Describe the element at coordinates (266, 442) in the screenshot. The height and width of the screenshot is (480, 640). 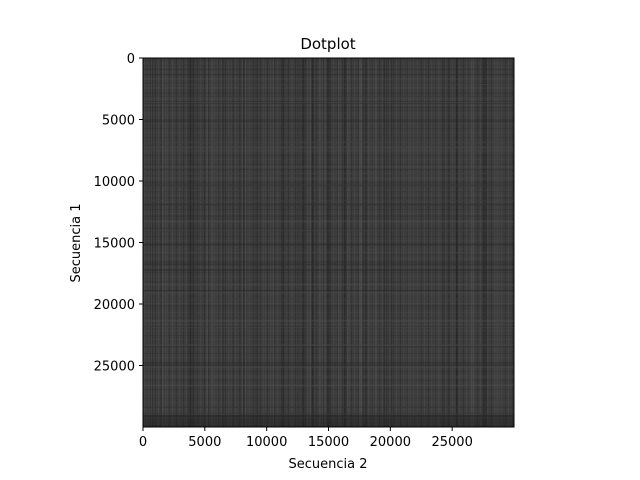
I see `x-tick-label: 10000` at that location.